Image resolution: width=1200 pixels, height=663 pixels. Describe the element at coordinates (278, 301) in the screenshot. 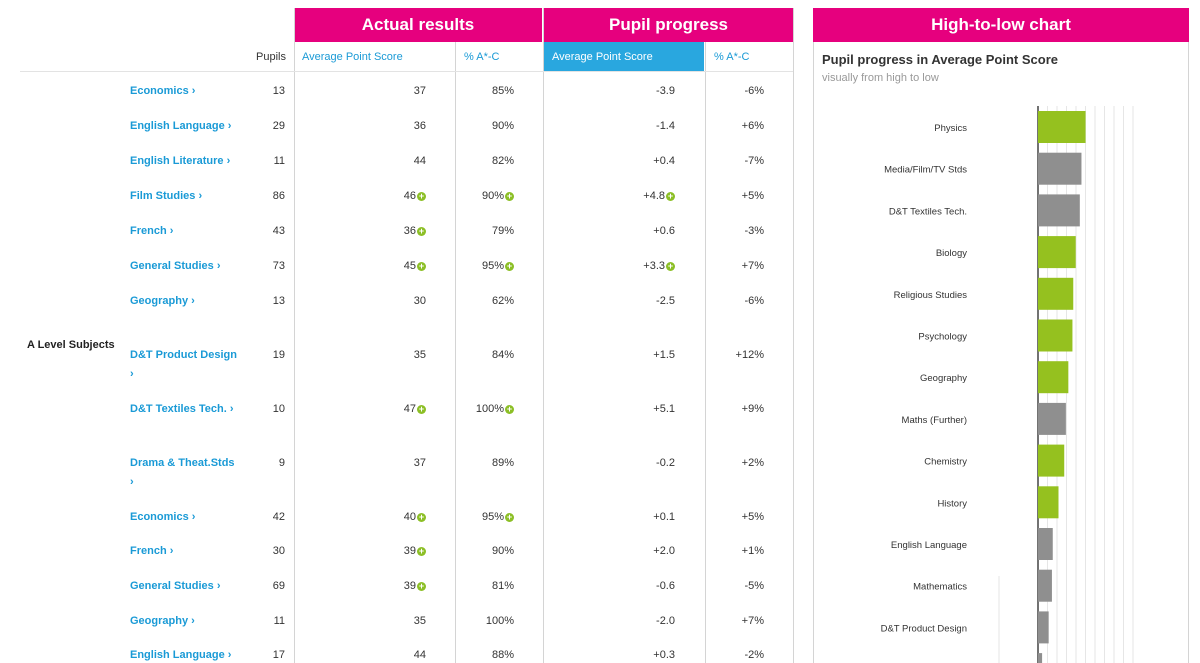

I see `pupils-cell: 13` at that location.